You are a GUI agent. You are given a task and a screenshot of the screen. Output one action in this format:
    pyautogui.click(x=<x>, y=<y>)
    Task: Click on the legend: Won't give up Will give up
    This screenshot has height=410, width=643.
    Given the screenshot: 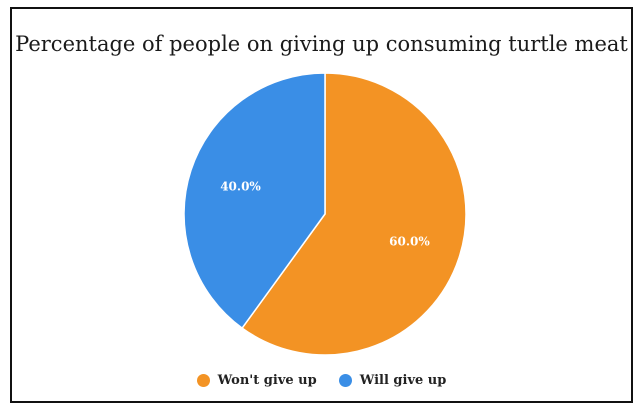 What is the action you would take?
    pyautogui.click(x=321, y=380)
    